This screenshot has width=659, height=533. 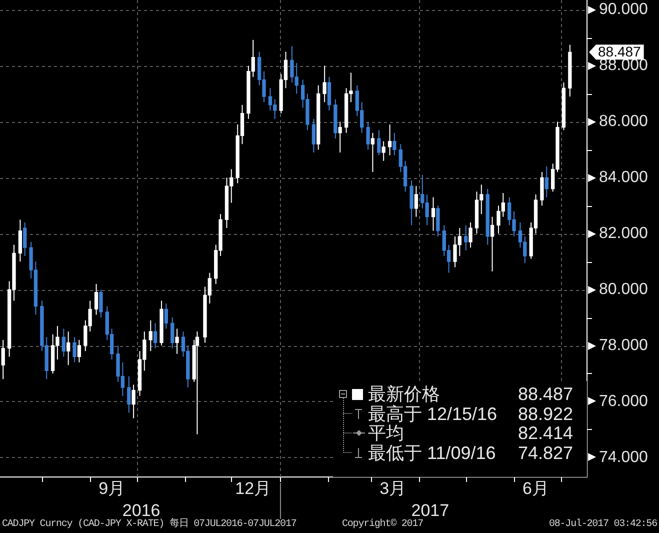 What do you see at coordinates (383, 525) in the screenshot?
I see `text: Copyright© 2017` at bounding box center [383, 525].